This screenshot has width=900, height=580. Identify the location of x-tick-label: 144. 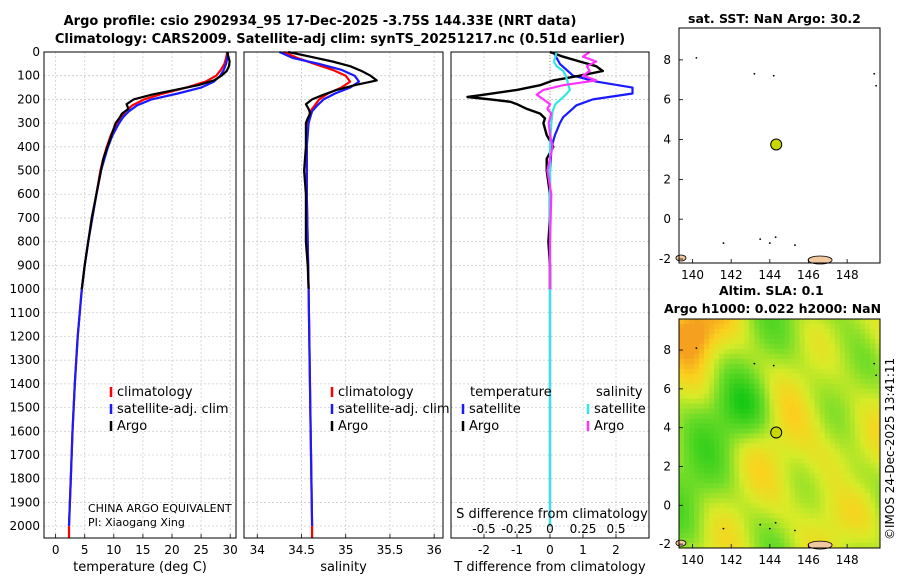
(769, 560).